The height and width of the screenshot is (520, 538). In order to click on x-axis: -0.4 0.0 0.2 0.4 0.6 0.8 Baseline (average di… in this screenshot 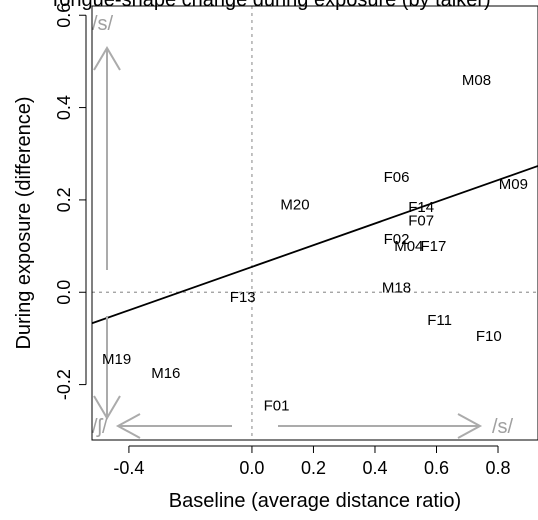, I will do `click(312, 478)`.